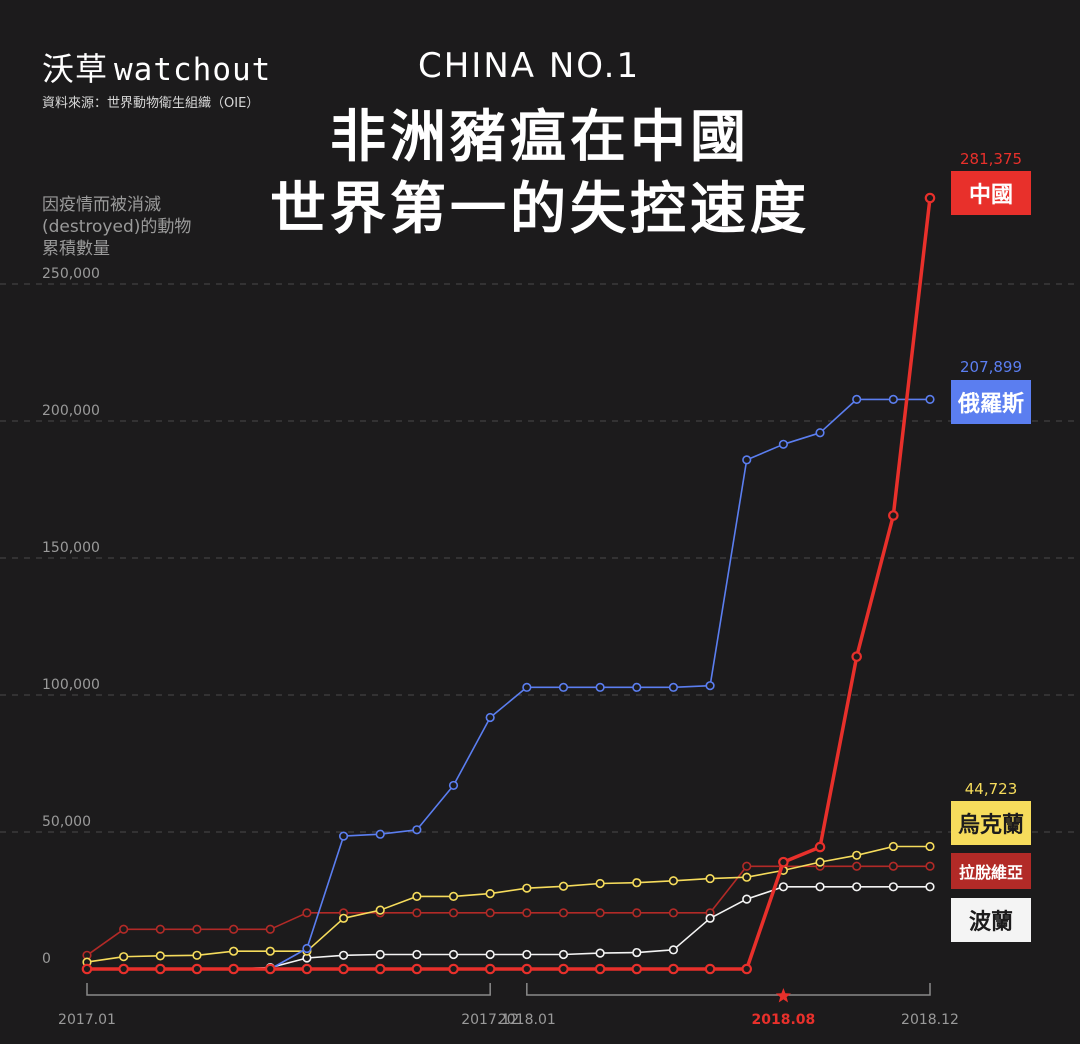 This screenshot has height=1044, width=1080. Describe the element at coordinates (151, 103) in the screenshot. I see `data-source: 資料來源：世界動物衛生組織（OIE）` at that location.